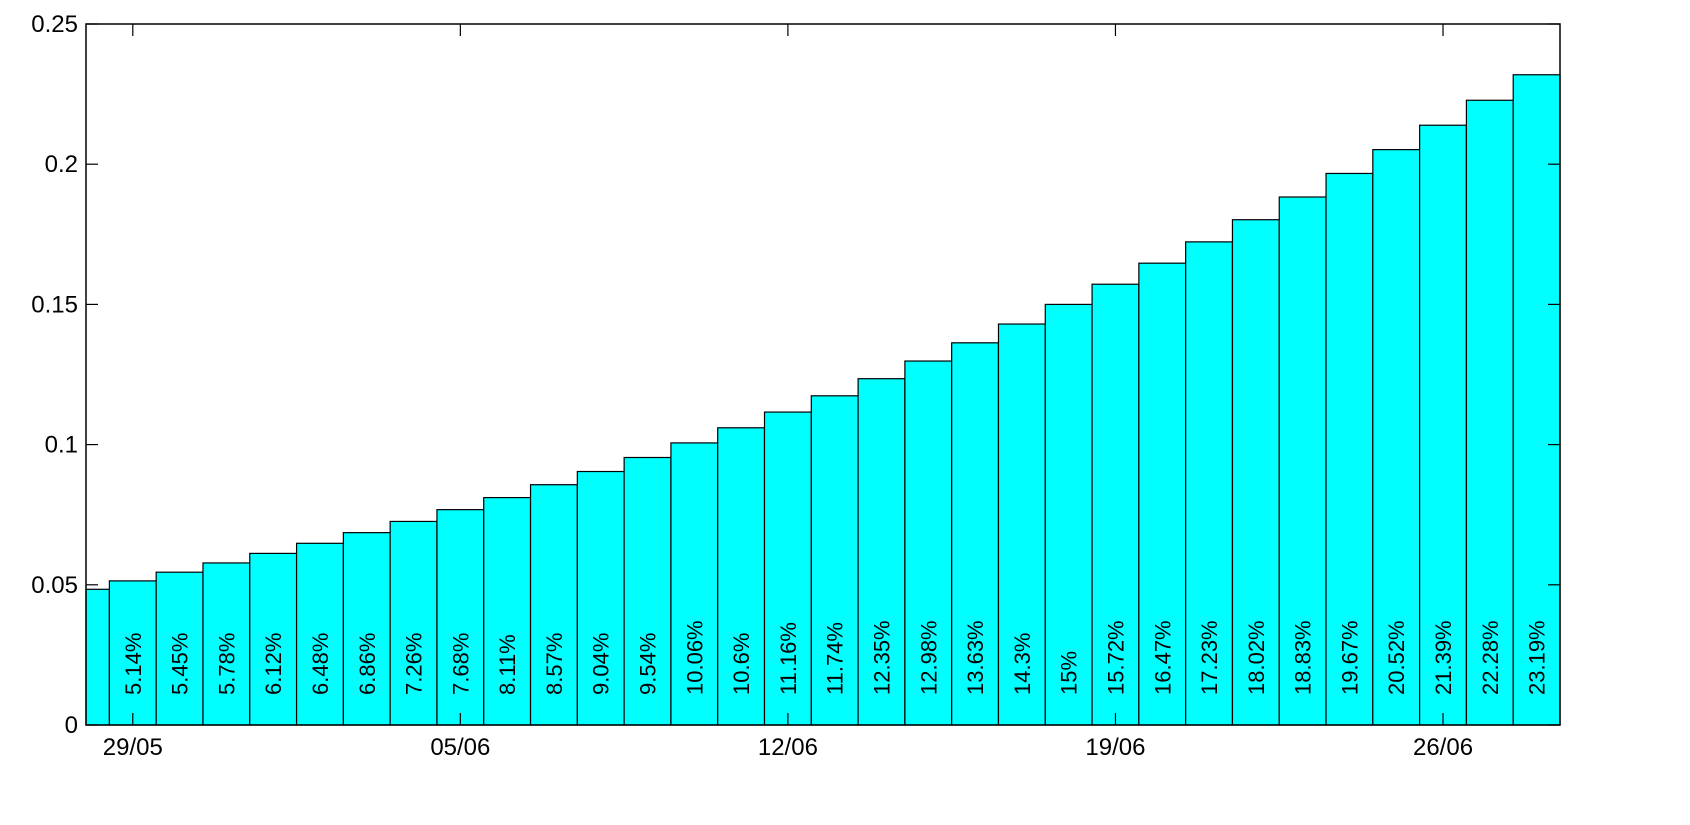  Describe the element at coordinates (54, 585) in the screenshot. I see `y-tick-label-1: 0.05` at that location.